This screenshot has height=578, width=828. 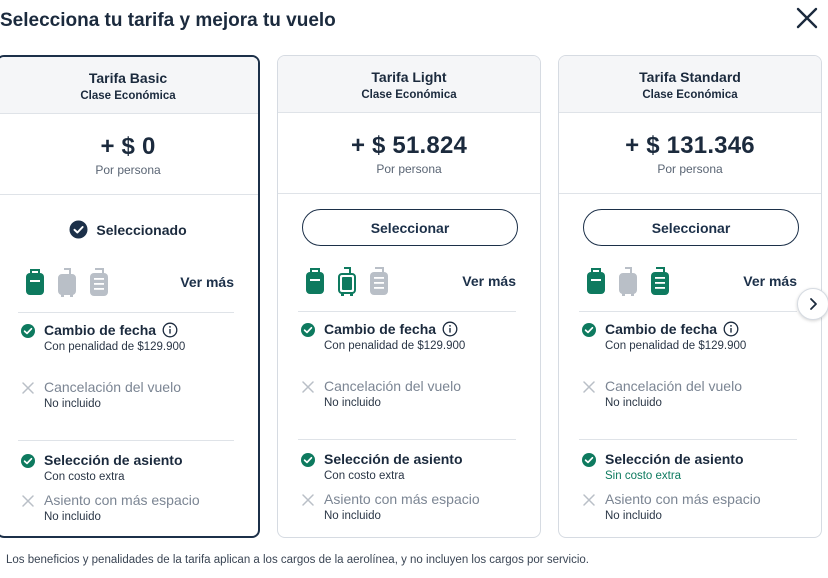 I want to click on fare-card-header: Tarifa Light Clase Económica, so click(x=409, y=84).